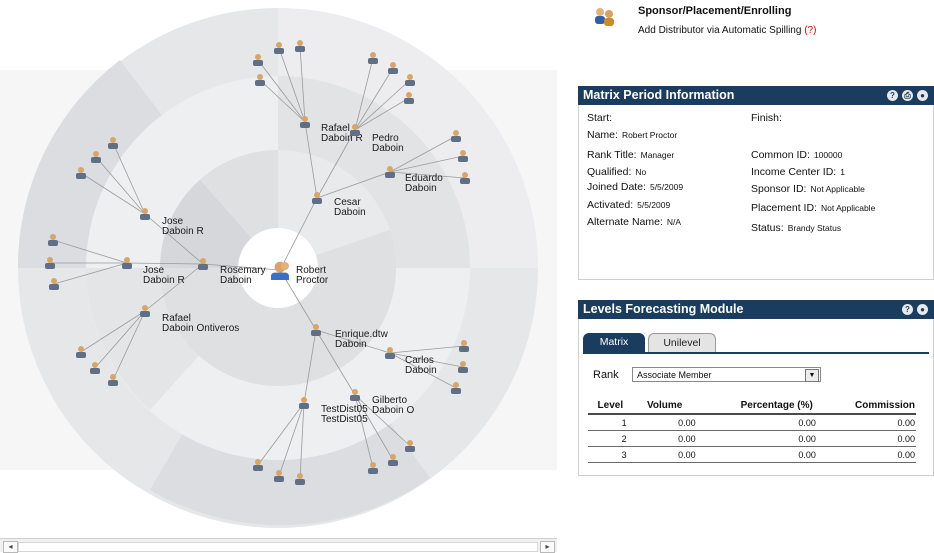 The width and height of the screenshot is (934, 553). I want to click on member-name-label: Robert Proctor, so click(312, 275).